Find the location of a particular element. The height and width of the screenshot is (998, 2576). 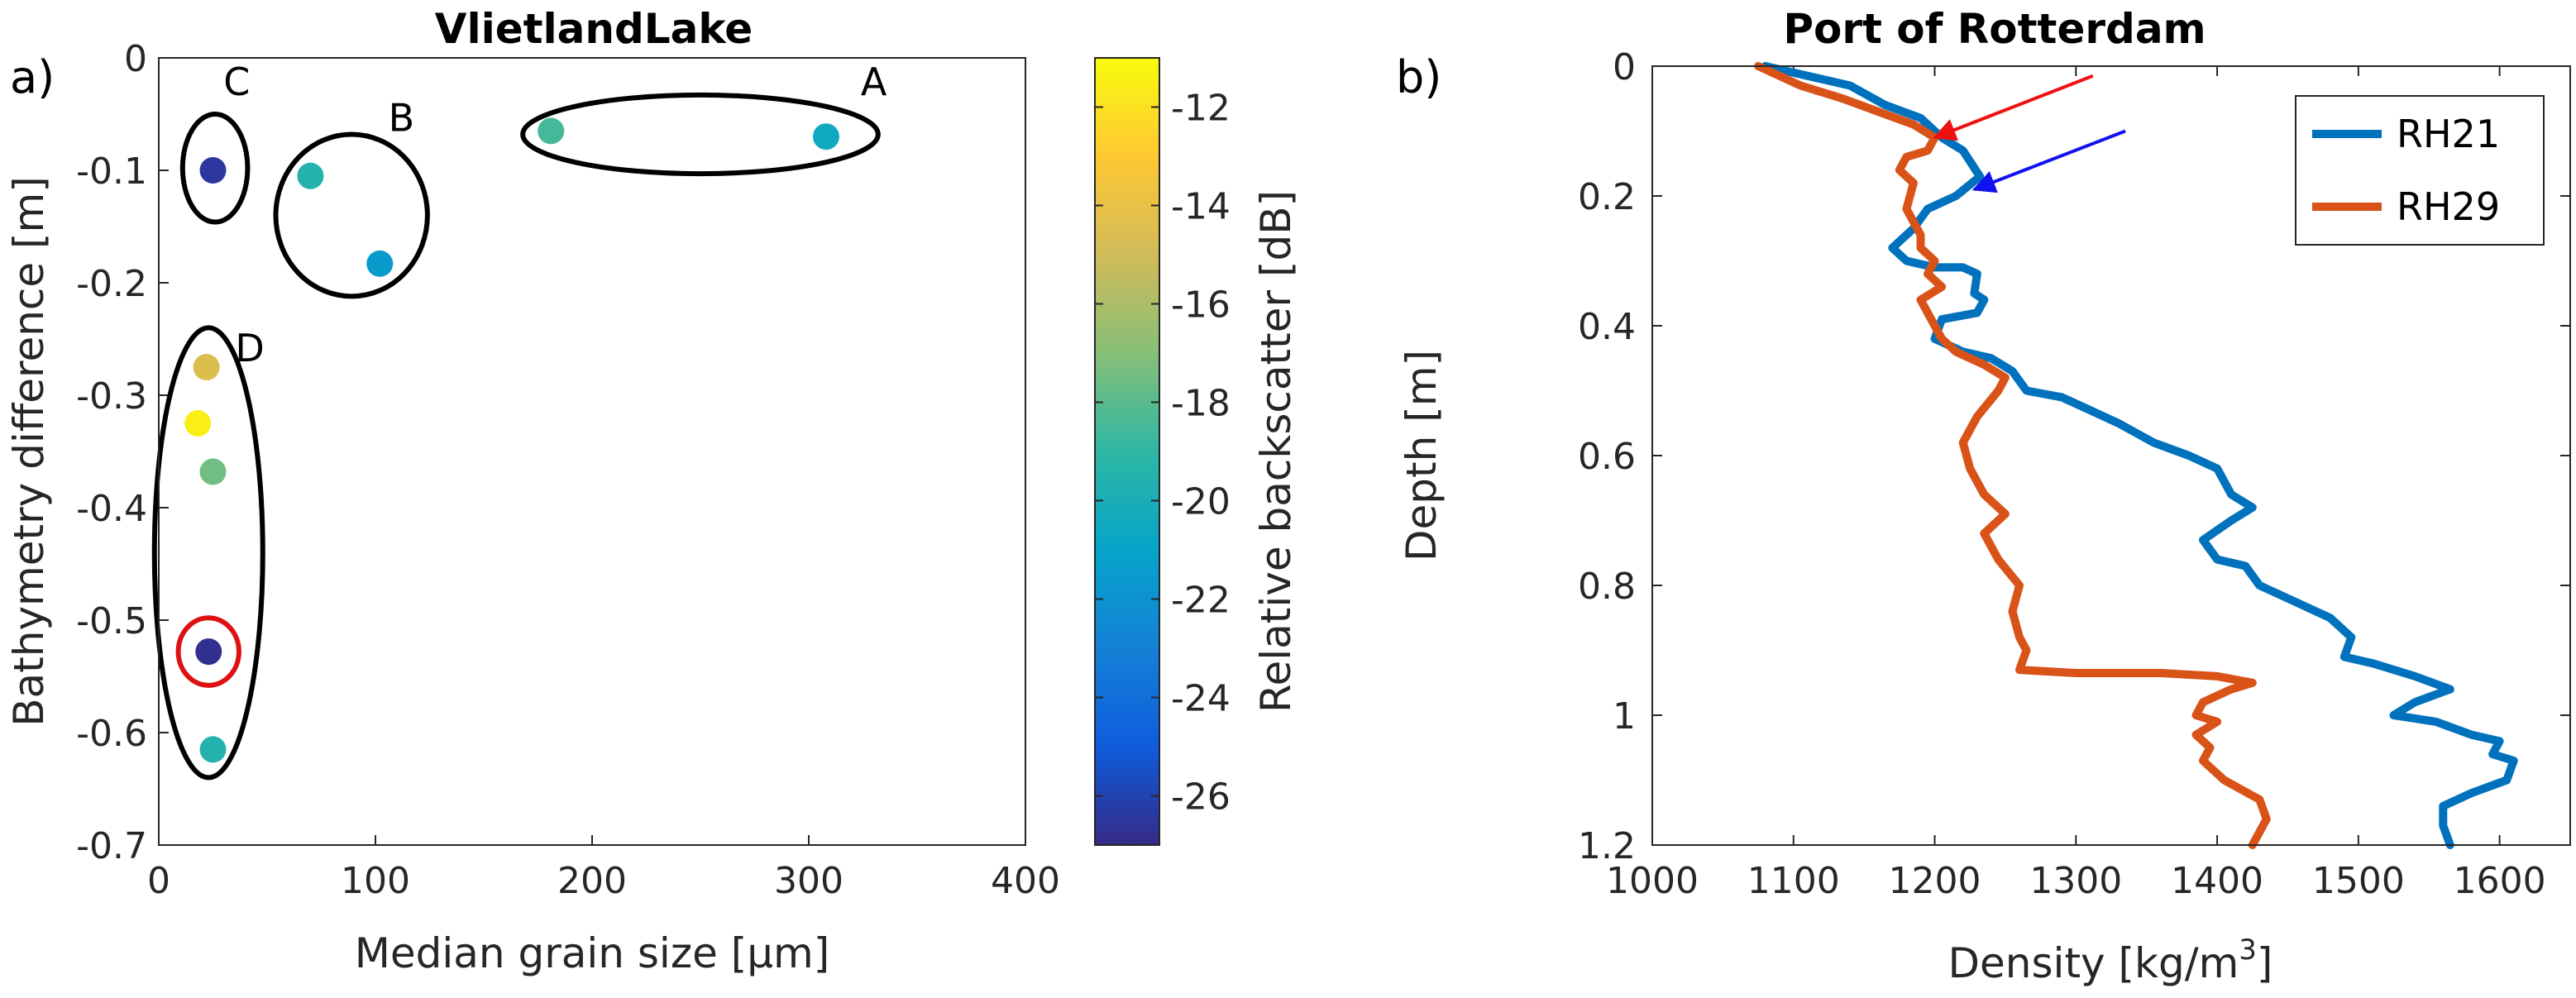

y-tick-label: -0.1 is located at coordinates (112, 172).